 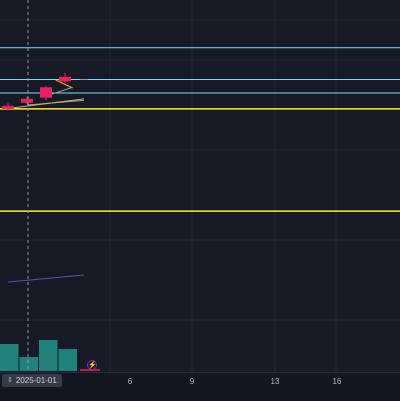 I want to click on time-axis, so click(x=200, y=386).